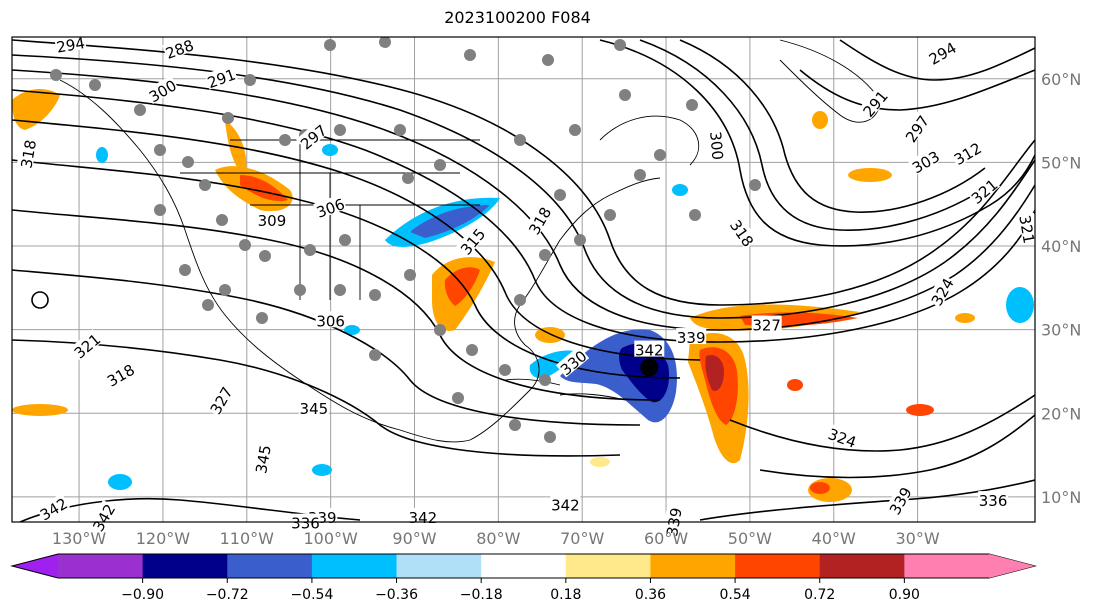  Describe the element at coordinates (227, 595) in the screenshot. I see `colorbar-tick-label: −0.72` at that location.